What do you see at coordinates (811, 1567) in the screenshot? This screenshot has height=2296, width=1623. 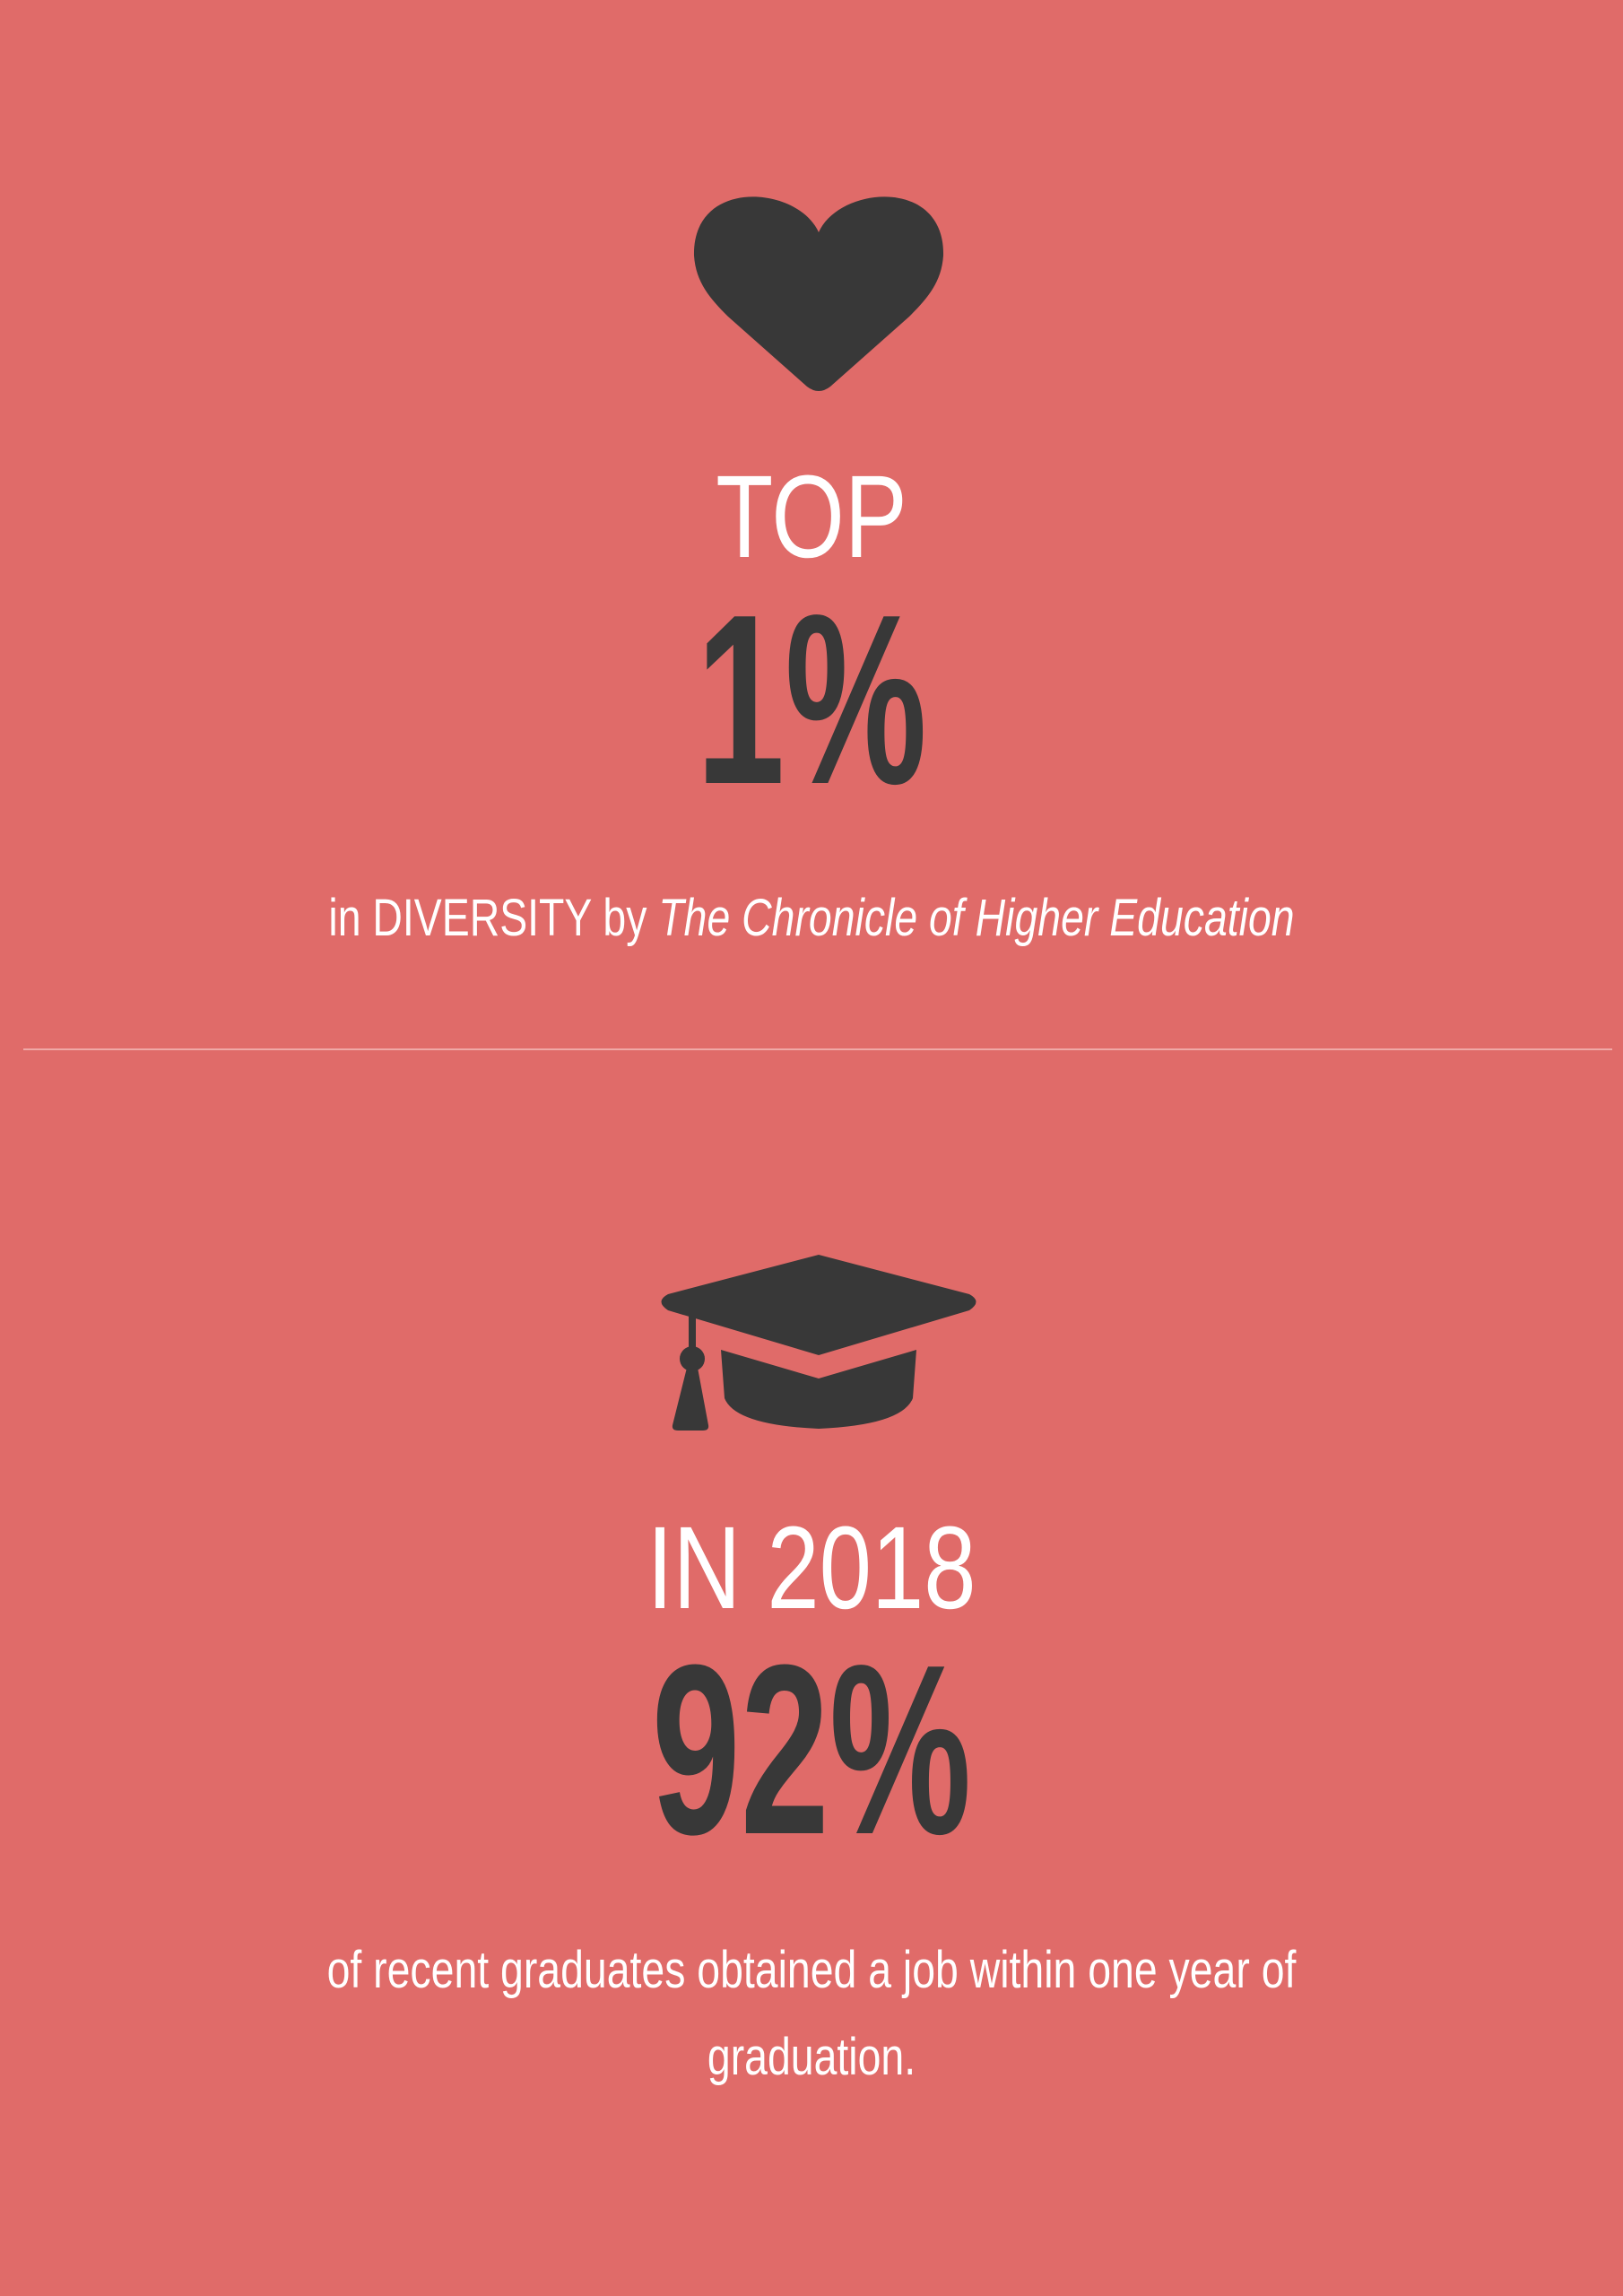 I see `block-label: IN 2018` at bounding box center [811, 1567].